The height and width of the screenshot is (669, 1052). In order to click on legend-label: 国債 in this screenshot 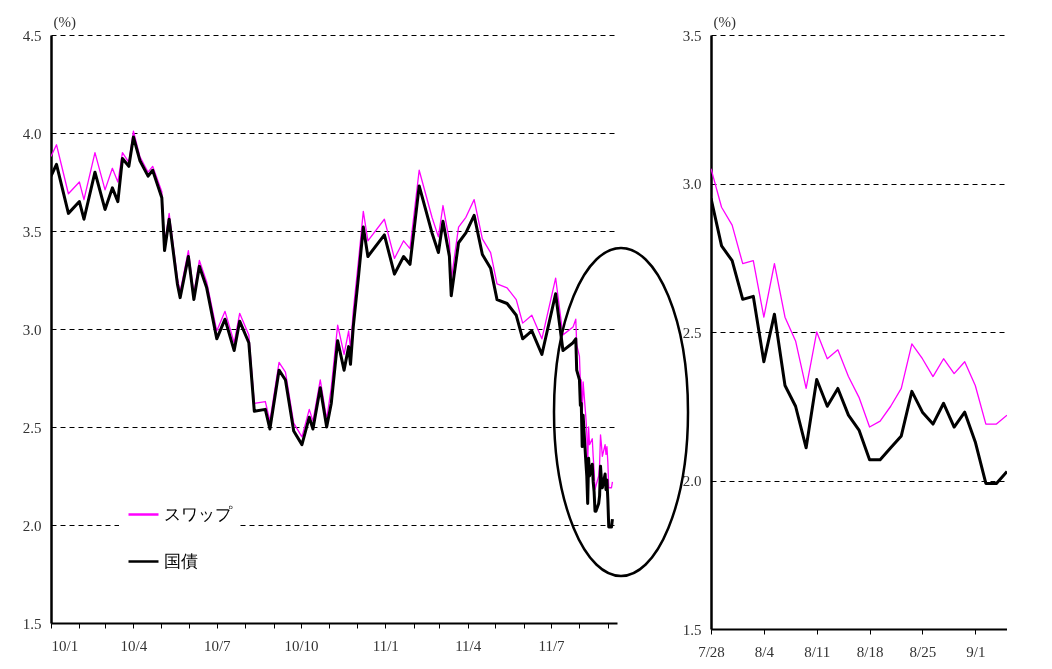, I will do `click(181, 561)`.